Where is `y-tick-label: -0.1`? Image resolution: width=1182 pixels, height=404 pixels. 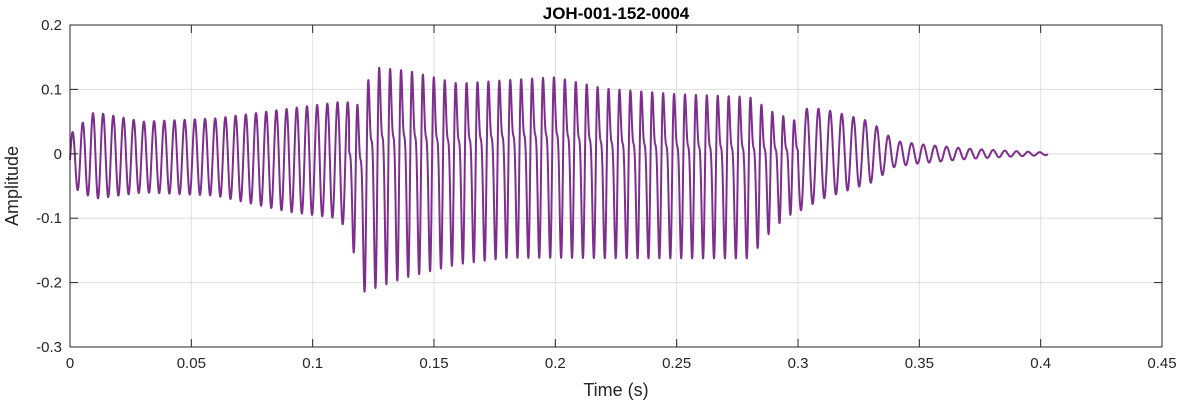 y-tick-label: -0.1 is located at coordinates (49, 218).